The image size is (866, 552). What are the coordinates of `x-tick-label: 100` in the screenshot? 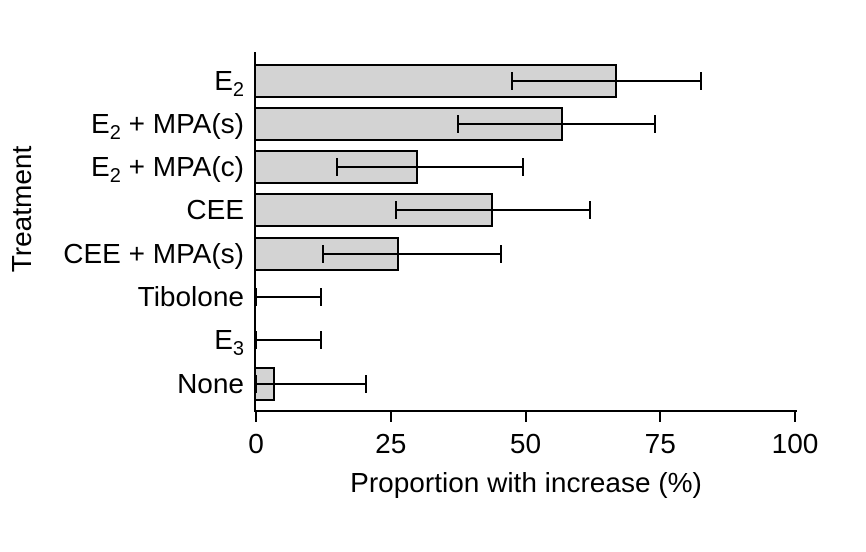 It's located at (795, 443).